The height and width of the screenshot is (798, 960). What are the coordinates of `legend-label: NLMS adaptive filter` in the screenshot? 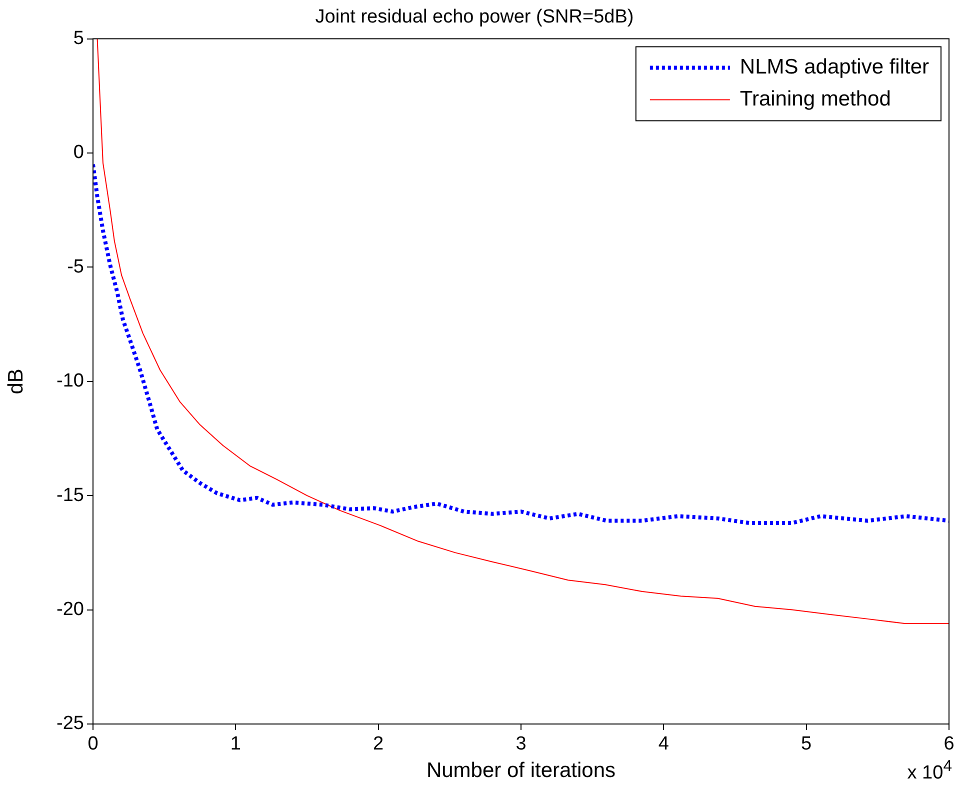 It's located at (835, 67).